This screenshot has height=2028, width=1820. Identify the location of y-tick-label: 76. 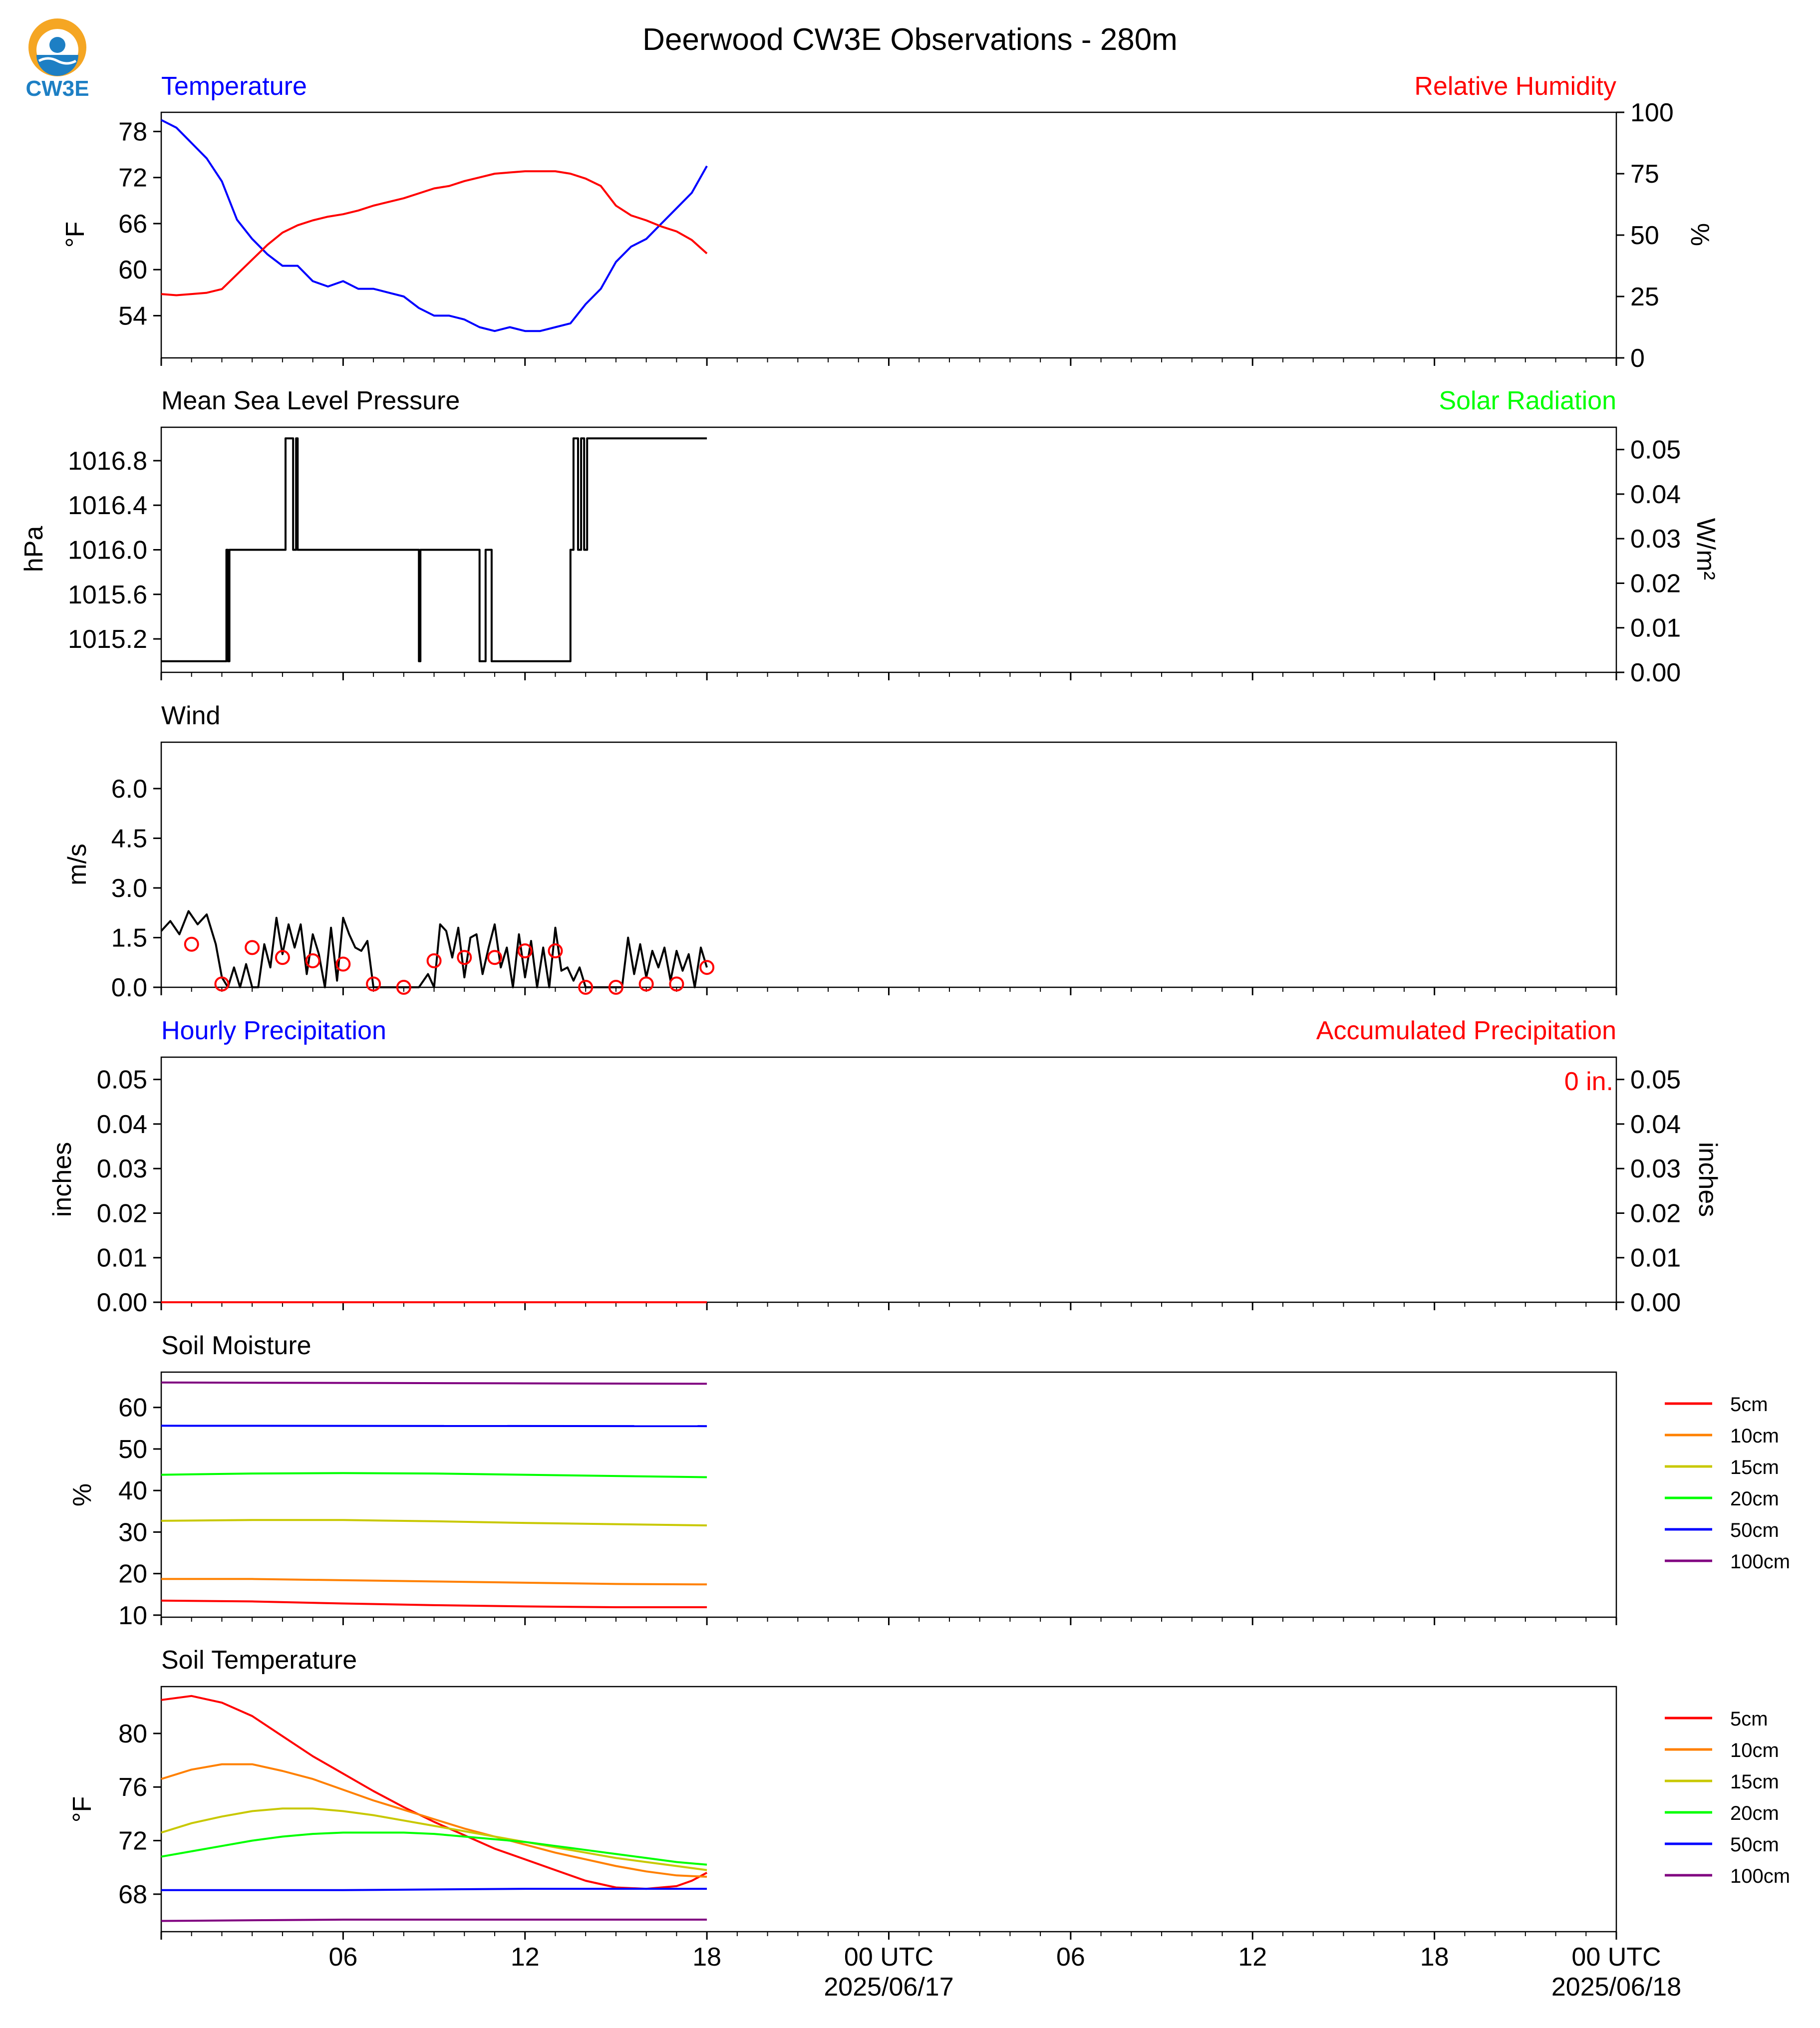
(132, 1787).